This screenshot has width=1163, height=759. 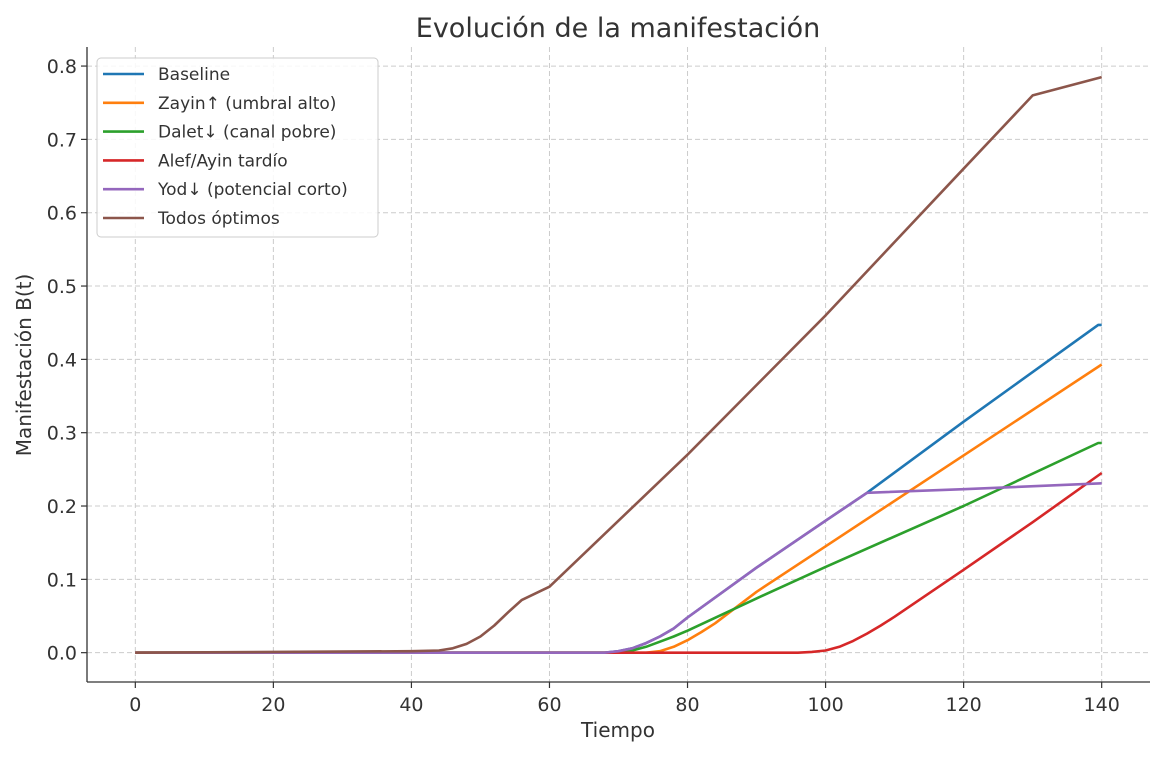 I want to click on x-tick-label: 120, so click(x=963, y=705).